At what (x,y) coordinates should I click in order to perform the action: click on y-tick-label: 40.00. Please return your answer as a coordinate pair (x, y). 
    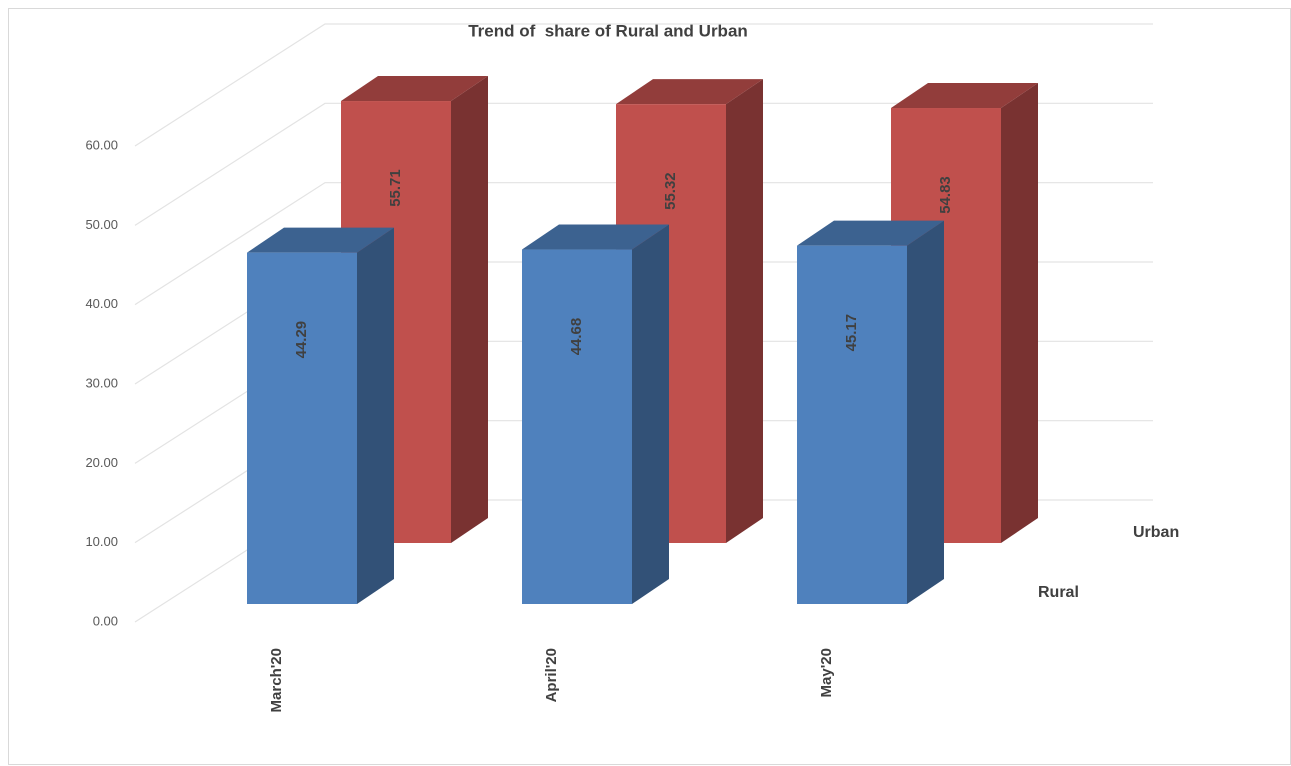
    Looking at the image, I should click on (101, 303).